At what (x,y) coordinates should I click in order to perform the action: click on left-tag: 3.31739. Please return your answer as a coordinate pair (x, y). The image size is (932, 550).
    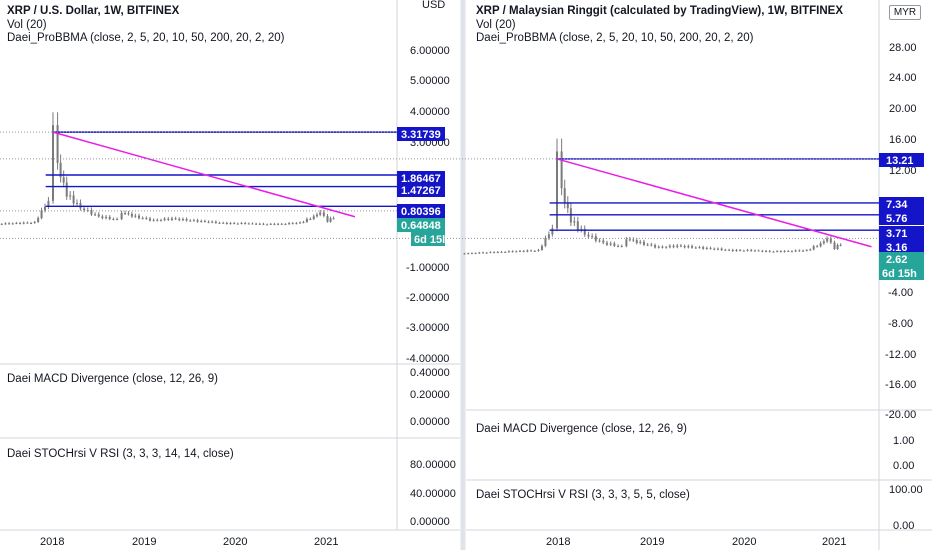
    Looking at the image, I should click on (421, 135).